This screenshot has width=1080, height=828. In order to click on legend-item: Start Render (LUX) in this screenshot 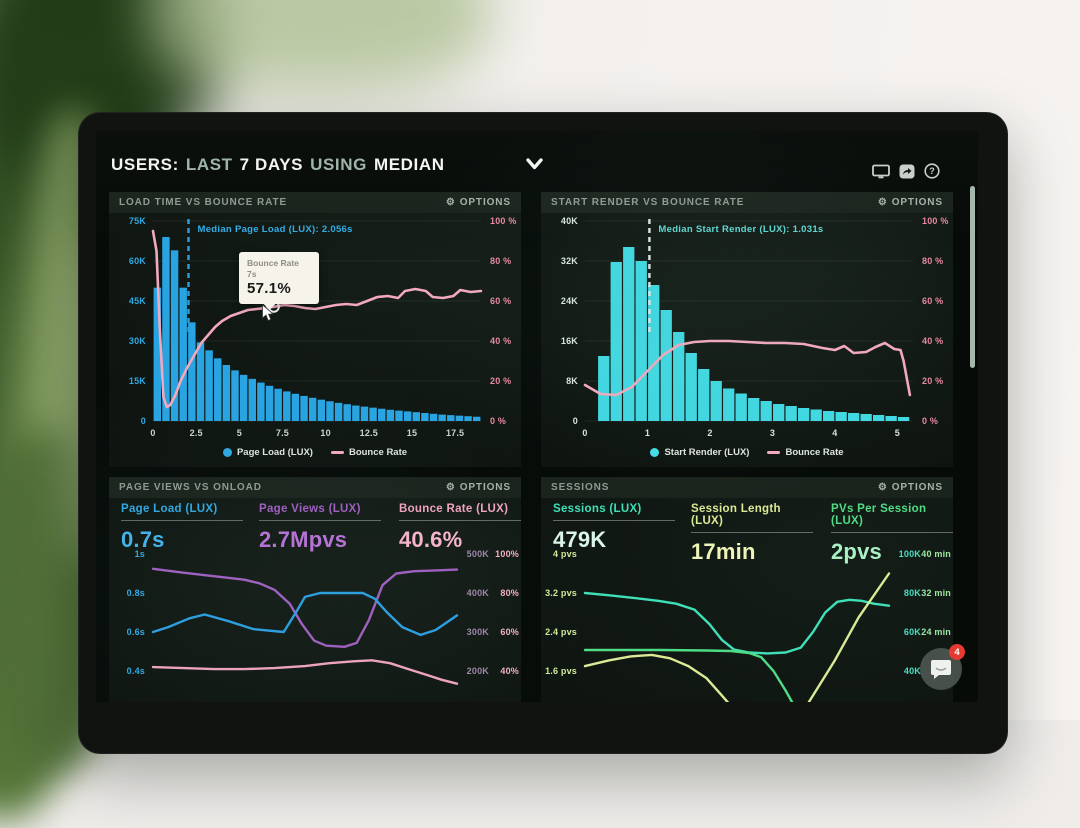, I will do `click(699, 452)`.